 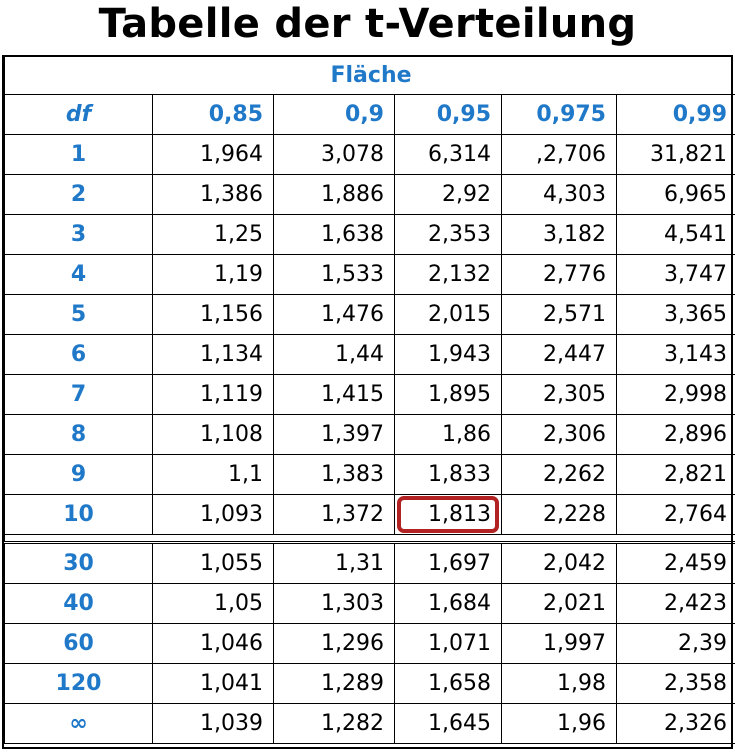 What do you see at coordinates (213, 114) in the screenshot?
I see `column-header: 0,85` at bounding box center [213, 114].